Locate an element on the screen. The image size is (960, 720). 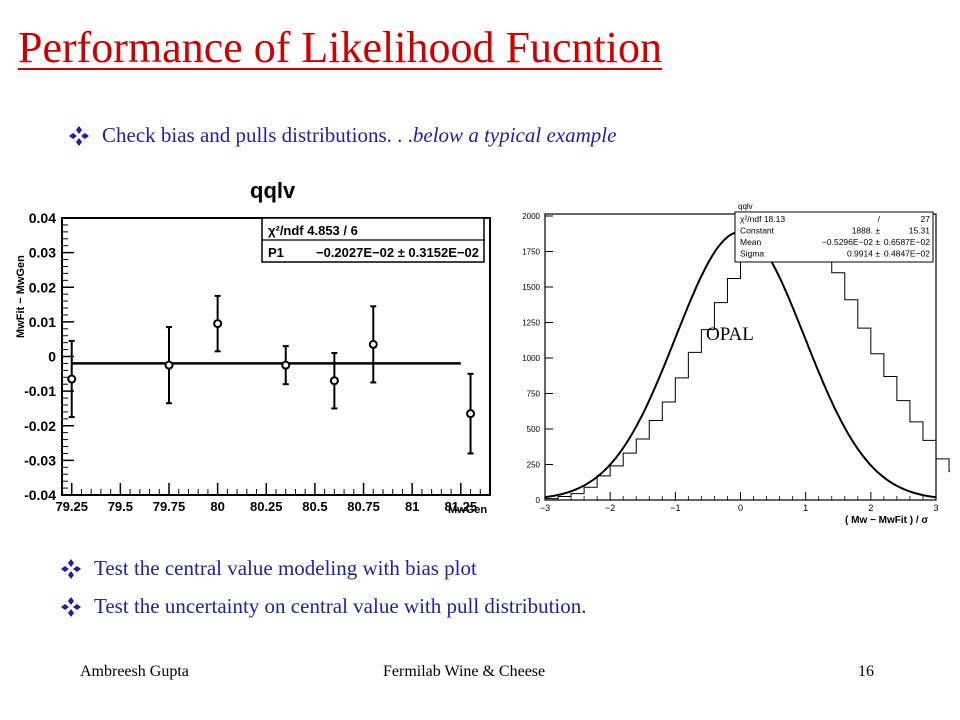
bias-ytick-label: -0.04 is located at coordinates (40, 495).